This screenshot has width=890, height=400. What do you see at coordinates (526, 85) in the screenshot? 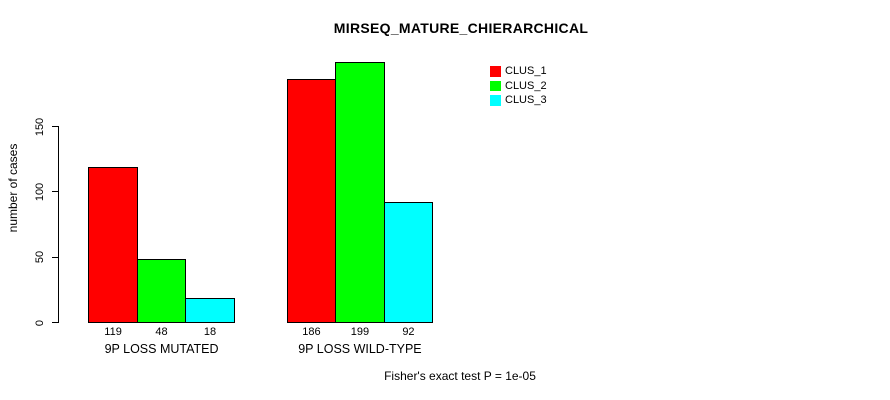
I see `legend-label-clus_2: CLUS_2` at bounding box center [526, 85].